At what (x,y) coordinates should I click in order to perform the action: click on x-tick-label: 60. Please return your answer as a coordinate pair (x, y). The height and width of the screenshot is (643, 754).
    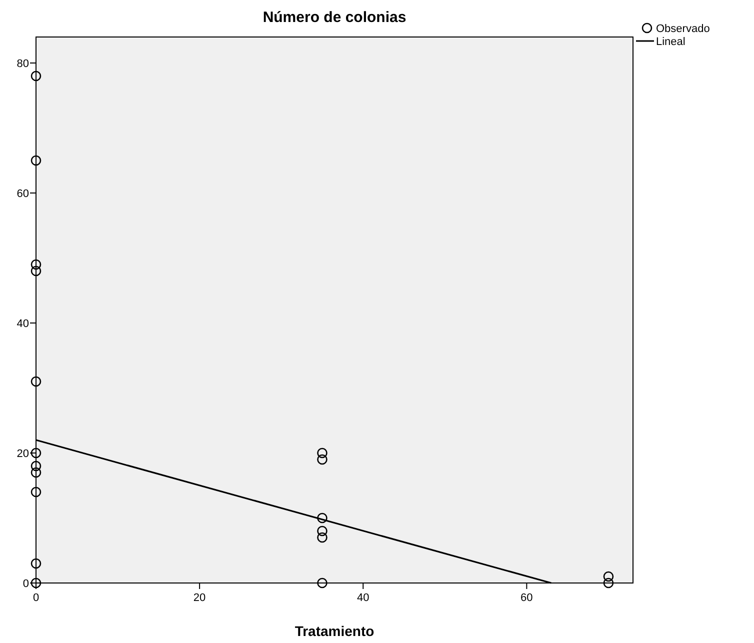
    Looking at the image, I should click on (526, 598).